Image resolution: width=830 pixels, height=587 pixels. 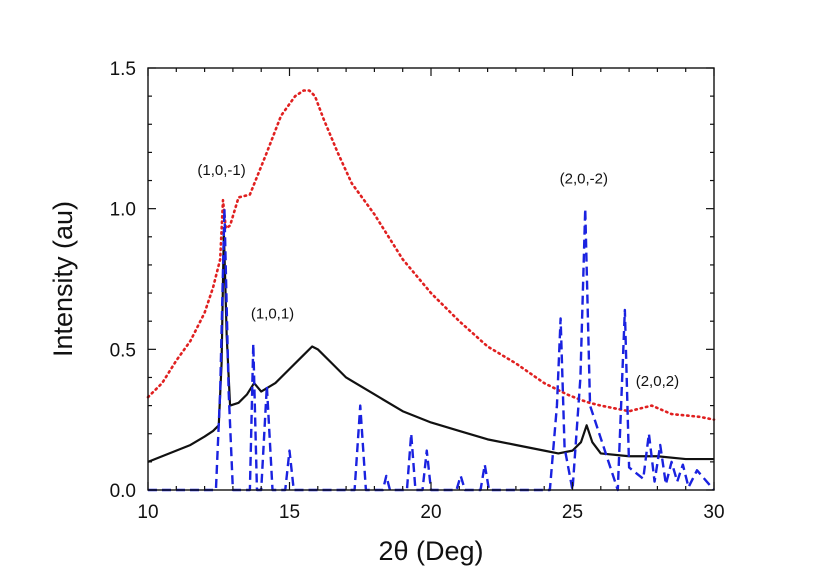 I want to click on x-axis-title: 2θ (Deg), so click(x=430, y=551).